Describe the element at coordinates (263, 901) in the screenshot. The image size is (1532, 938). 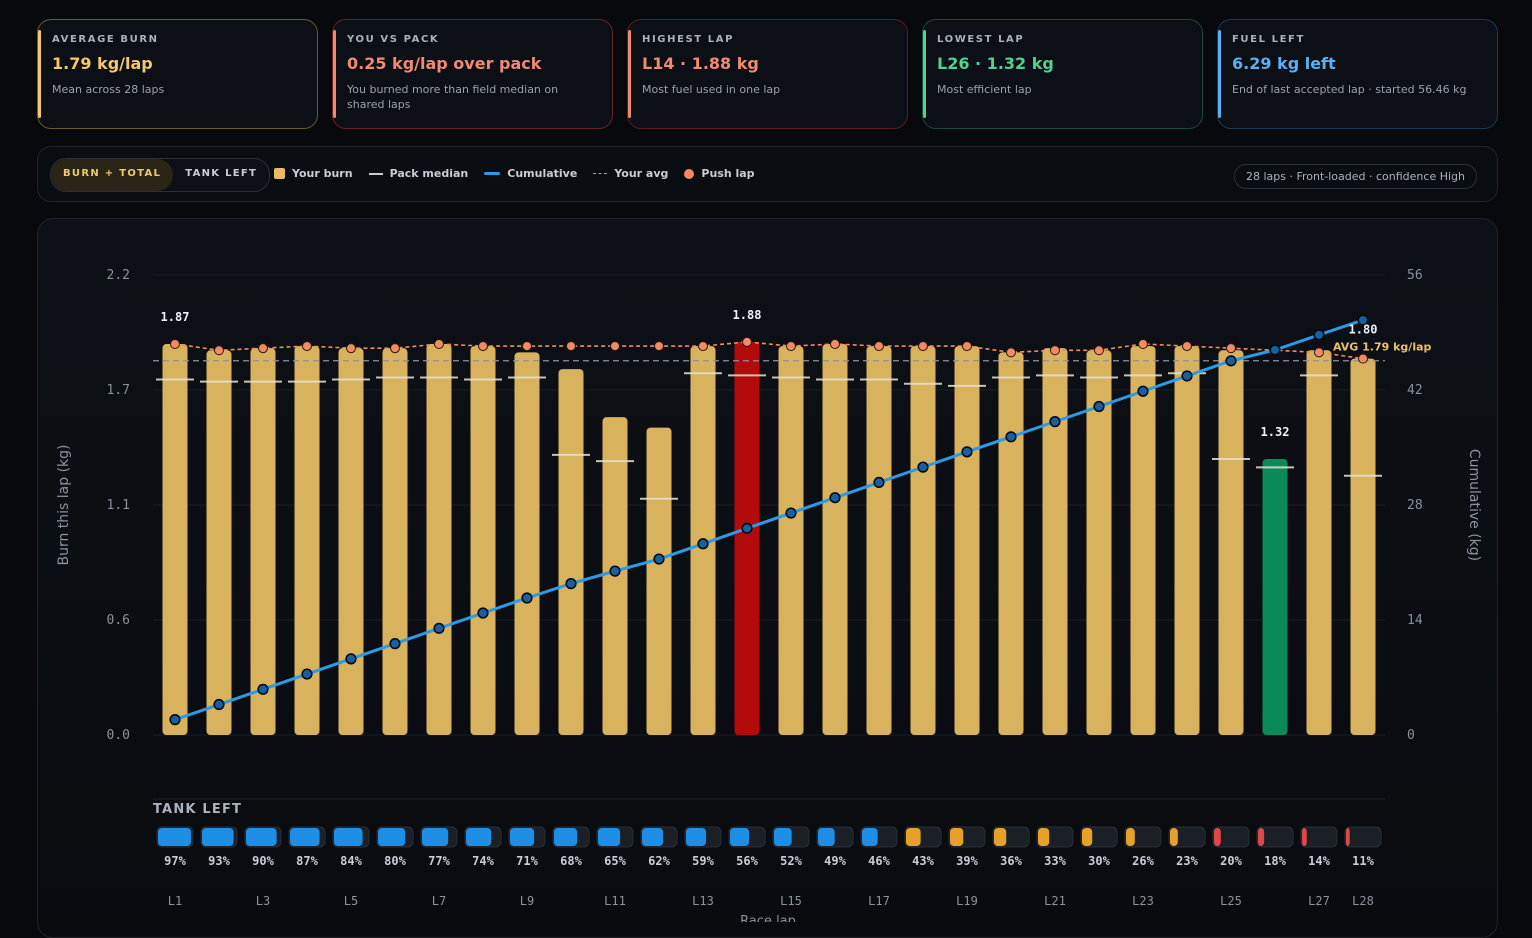
I see `x-tick-label: L3` at that location.